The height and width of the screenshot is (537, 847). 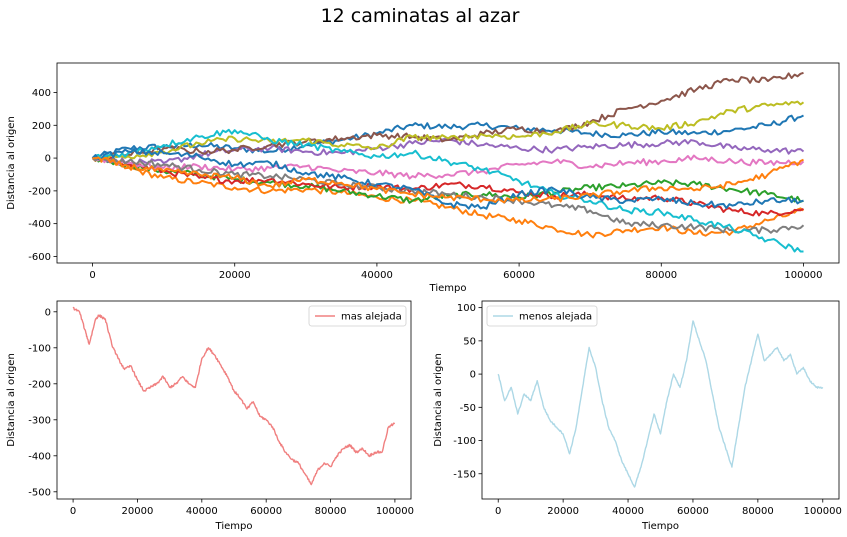 What do you see at coordinates (466, 308) in the screenshot?
I see `y-tick-label: 100` at bounding box center [466, 308].